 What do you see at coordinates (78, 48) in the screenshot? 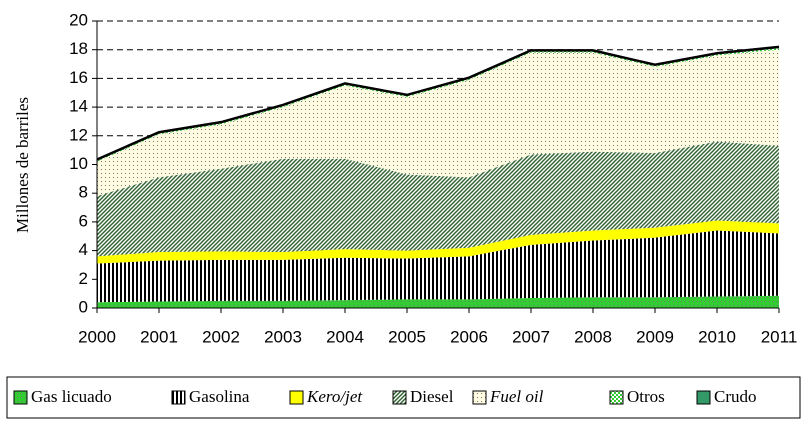
I see `y-tick-label: 18` at bounding box center [78, 48].